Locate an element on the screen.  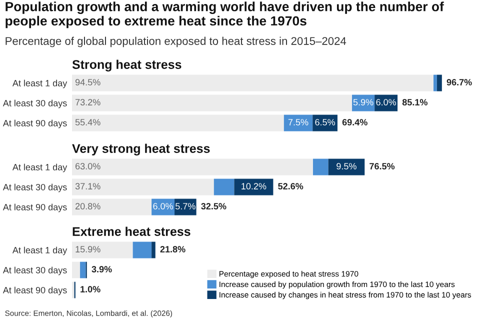
data-label: 9.5% is located at coordinates (346, 166).